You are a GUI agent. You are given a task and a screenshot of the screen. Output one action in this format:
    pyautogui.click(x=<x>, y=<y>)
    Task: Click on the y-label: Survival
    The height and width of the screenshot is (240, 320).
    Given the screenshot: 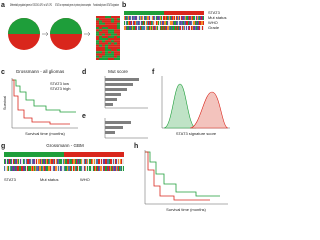 What is the action you would take?
    pyautogui.click(x=4, y=103)
    